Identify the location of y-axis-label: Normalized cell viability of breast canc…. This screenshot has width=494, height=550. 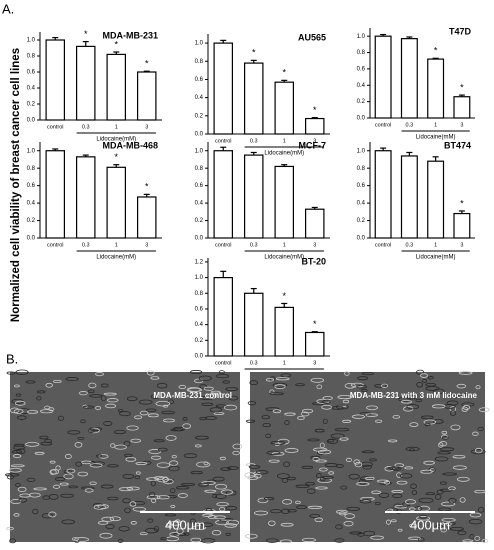
(16, 185).